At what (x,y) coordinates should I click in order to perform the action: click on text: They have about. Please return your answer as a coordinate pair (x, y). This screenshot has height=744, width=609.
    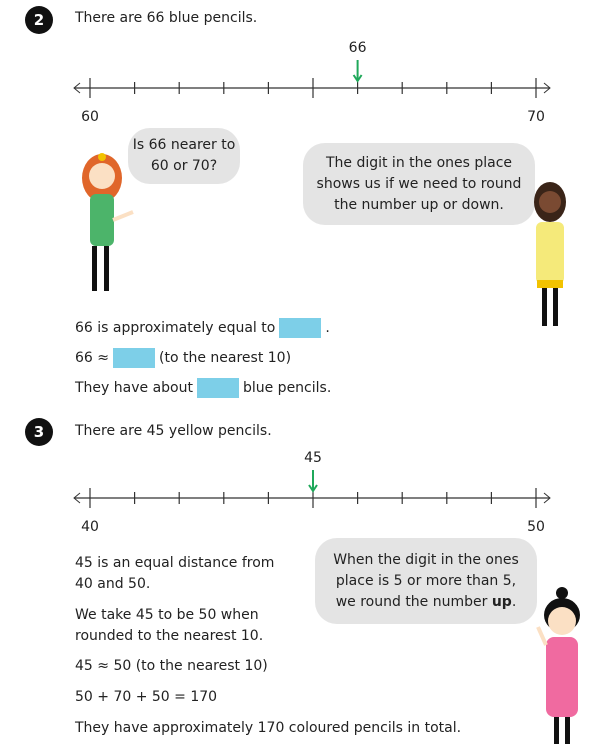
    Looking at the image, I should click on (134, 388).